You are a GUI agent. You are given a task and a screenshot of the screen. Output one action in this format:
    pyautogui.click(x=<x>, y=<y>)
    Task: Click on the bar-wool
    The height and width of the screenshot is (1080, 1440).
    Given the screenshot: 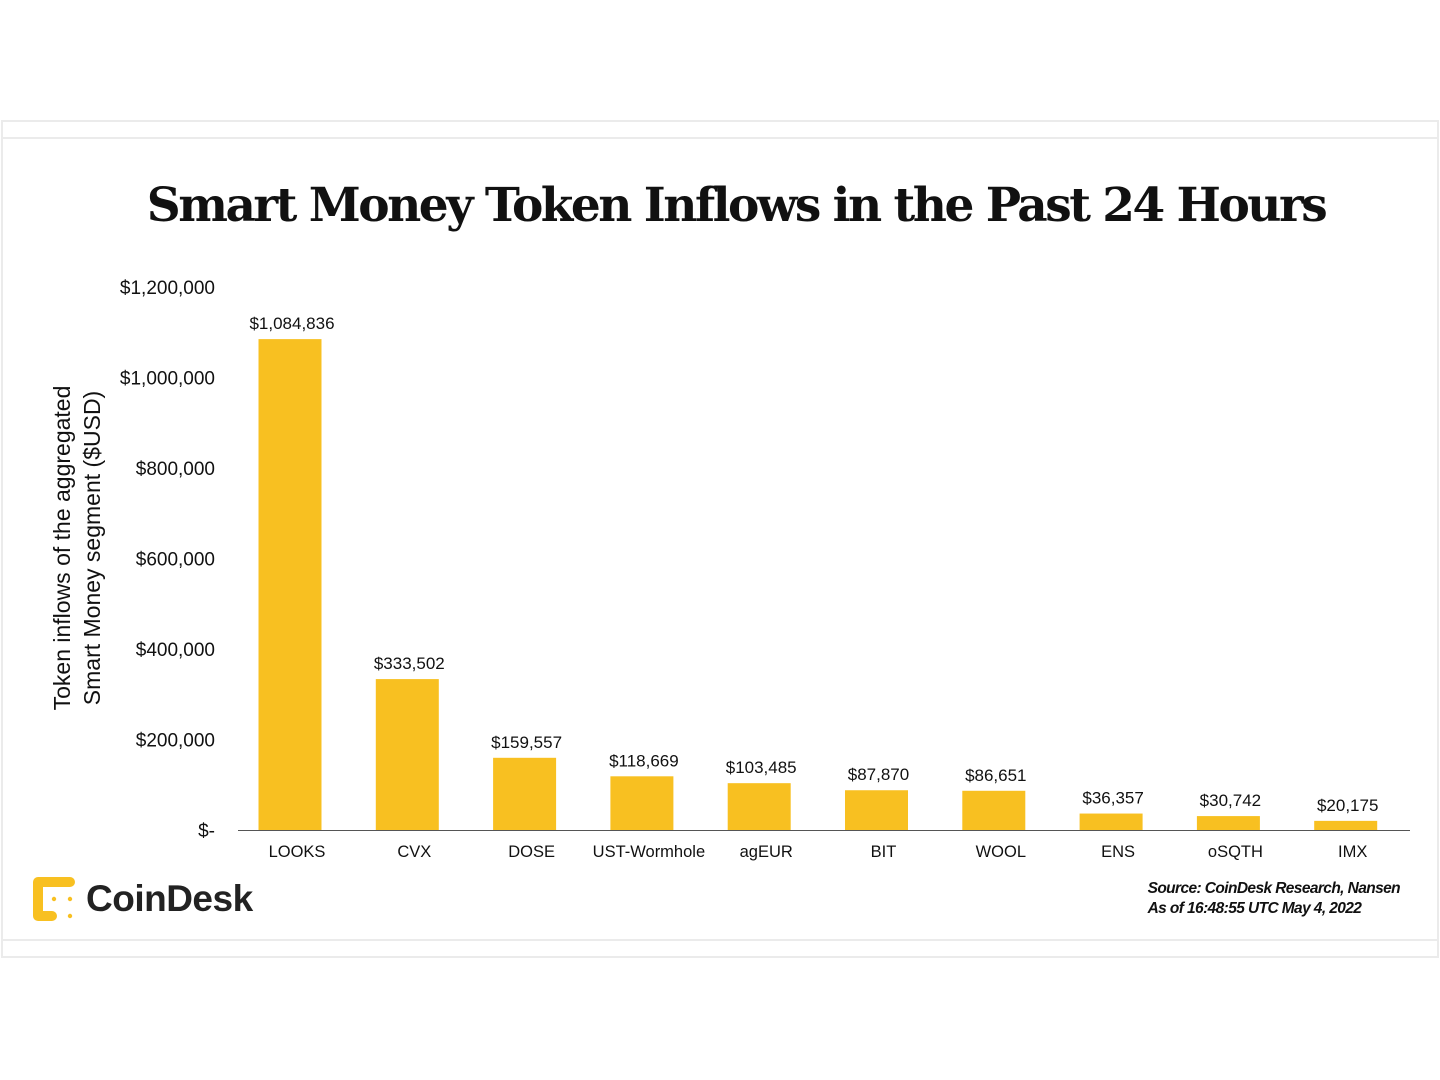 What is the action you would take?
    pyautogui.click(x=994, y=810)
    